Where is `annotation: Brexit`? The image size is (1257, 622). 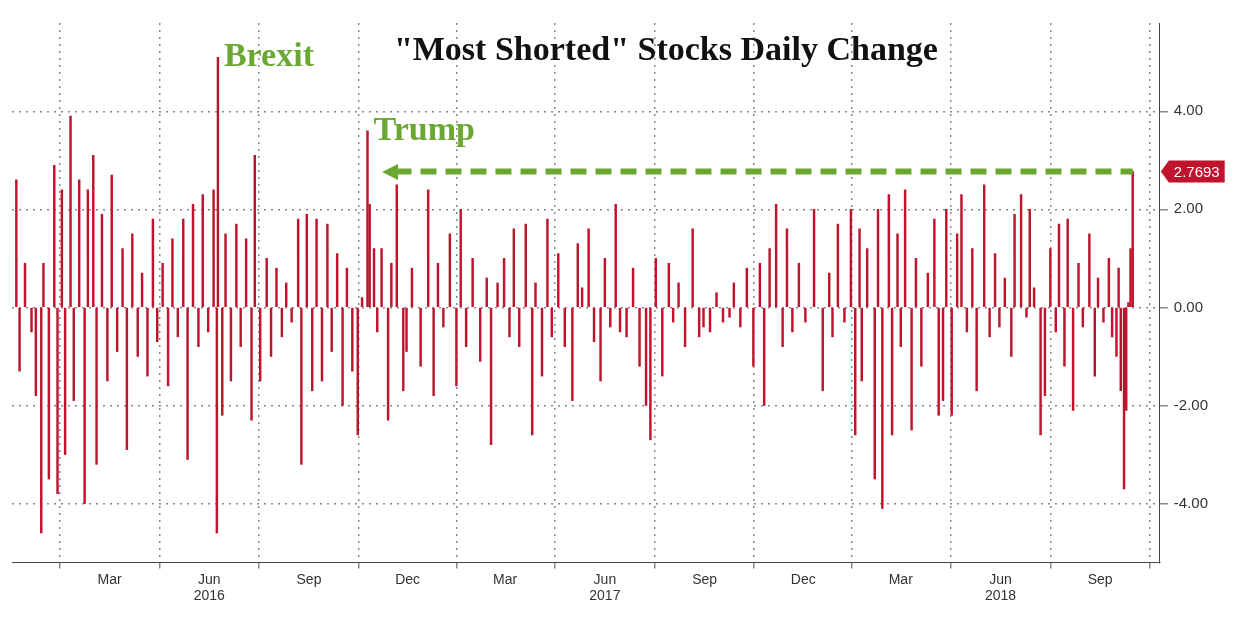
annotation: Brexit is located at coordinates (269, 55).